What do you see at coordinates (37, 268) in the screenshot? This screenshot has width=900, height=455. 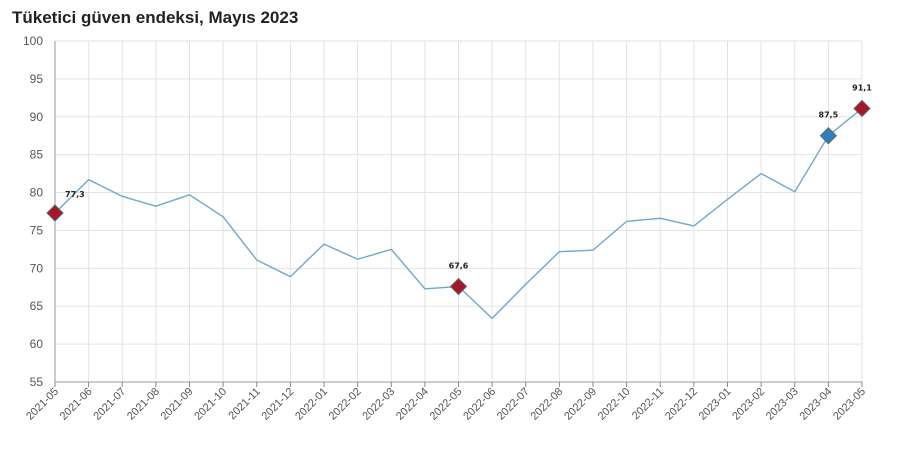 I see `y-tick-label: 70` at bounding box center [37, 268].